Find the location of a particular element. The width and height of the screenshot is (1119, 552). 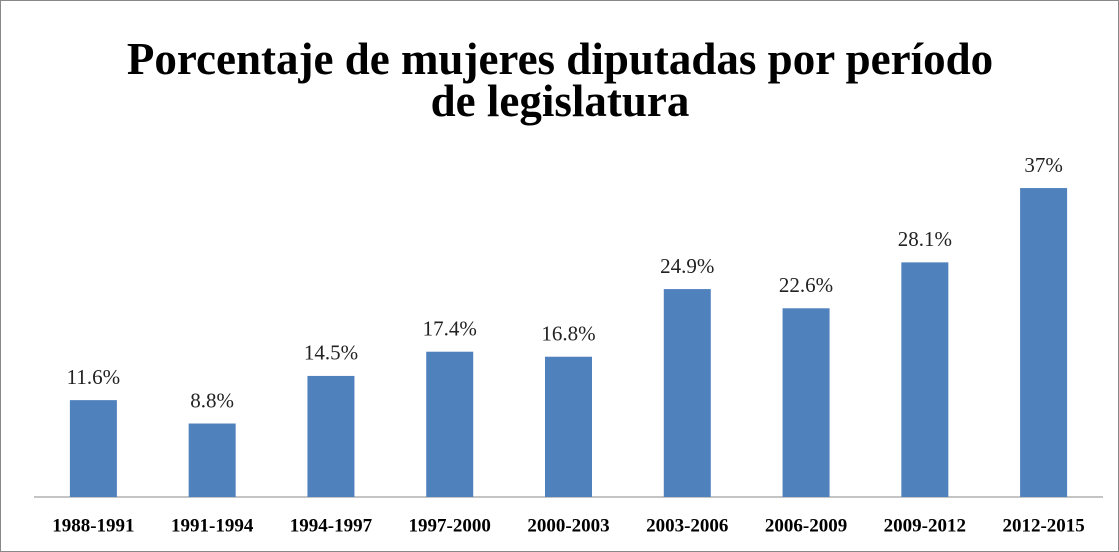

x-tick-label: 2006-2009 is located at coordinates (806, 525).